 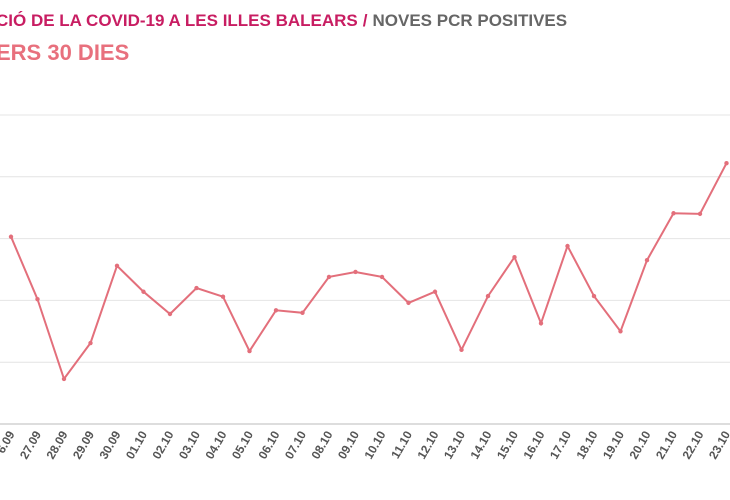 I want to click on x-tick-label: 12.10, so click(x=427, y=444).